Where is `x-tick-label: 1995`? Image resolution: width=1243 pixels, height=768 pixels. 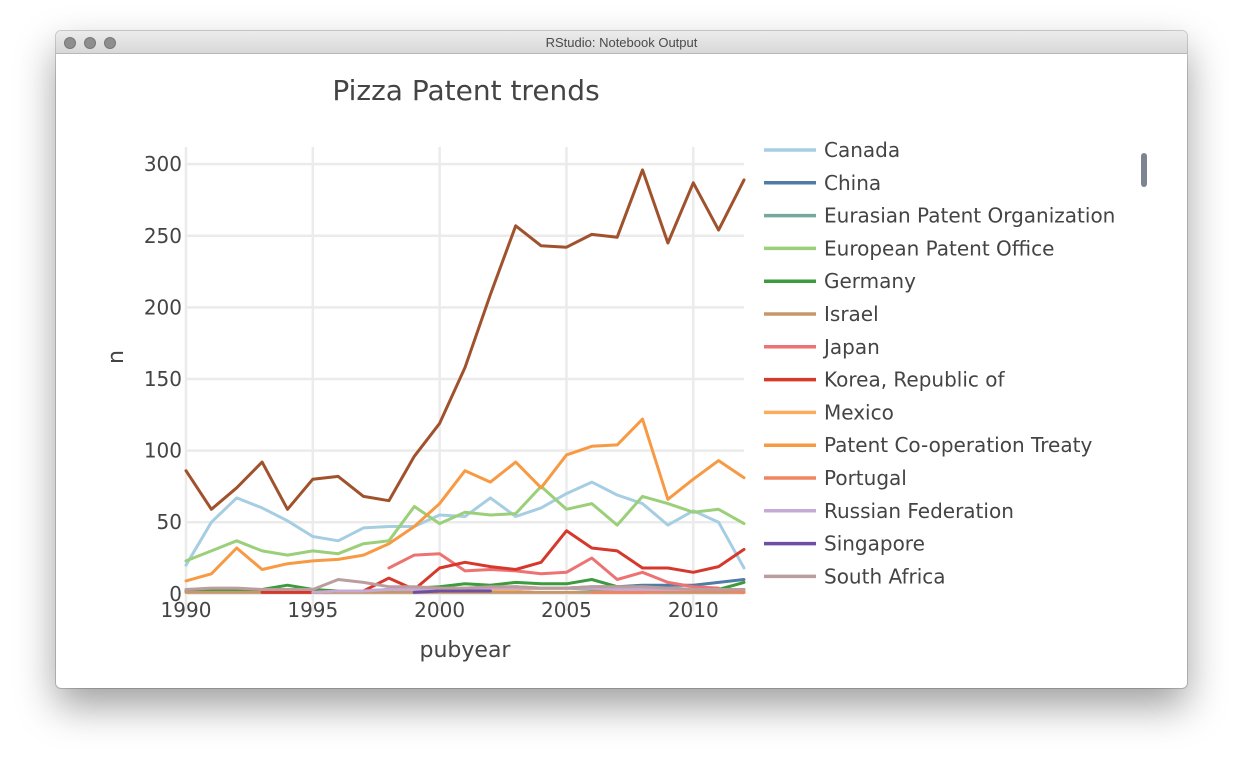
x-tick-label: 1995 is located at coordinates (312, 610).